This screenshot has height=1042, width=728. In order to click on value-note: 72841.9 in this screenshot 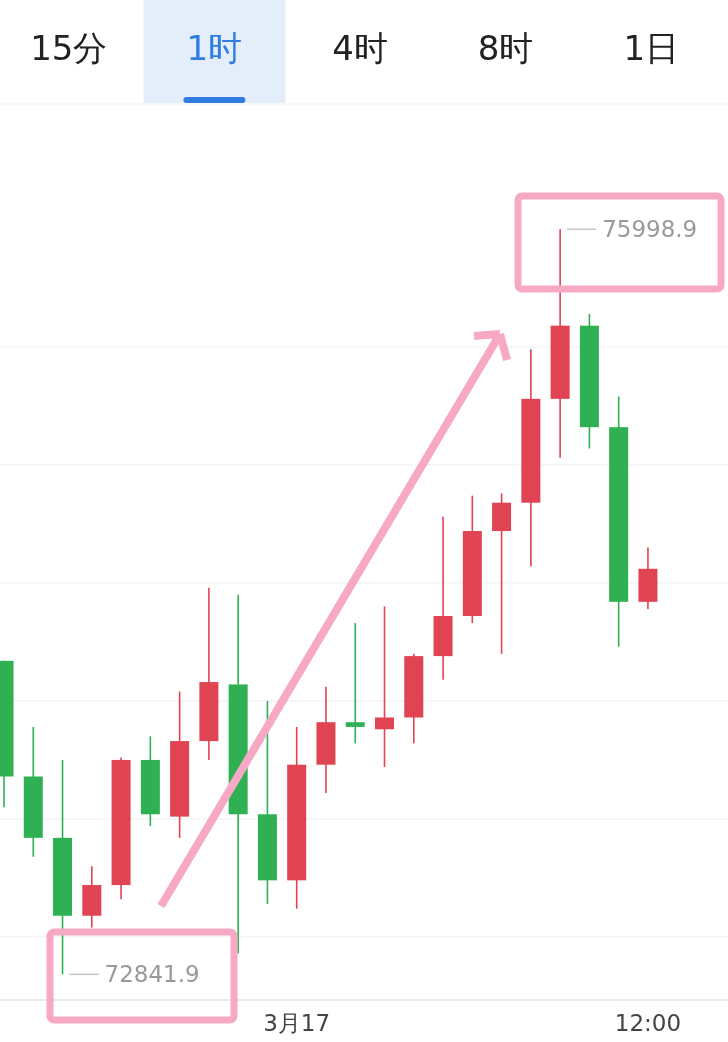, I will do `click(134, 974)`.